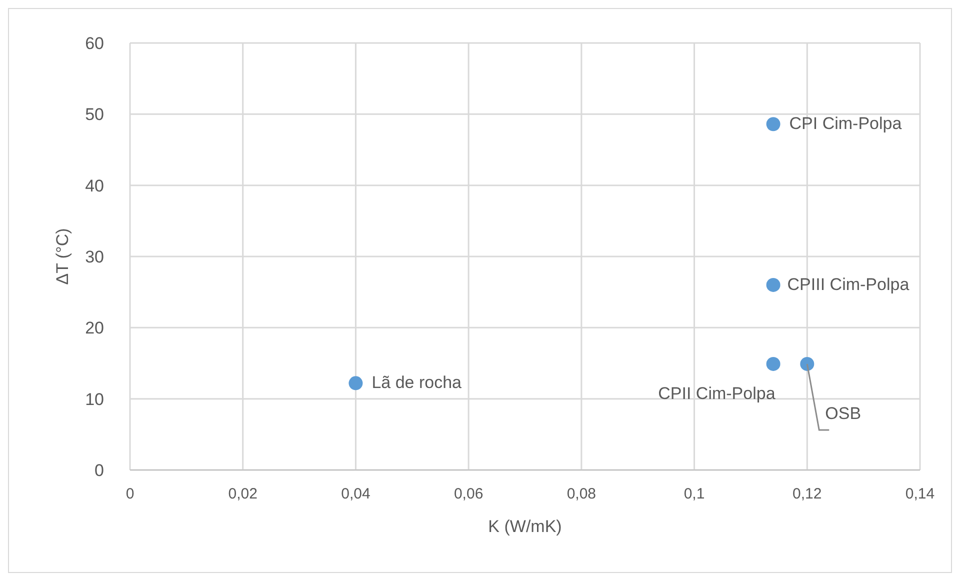  I want to click on y-tick-label: 40, so click(94, 186).